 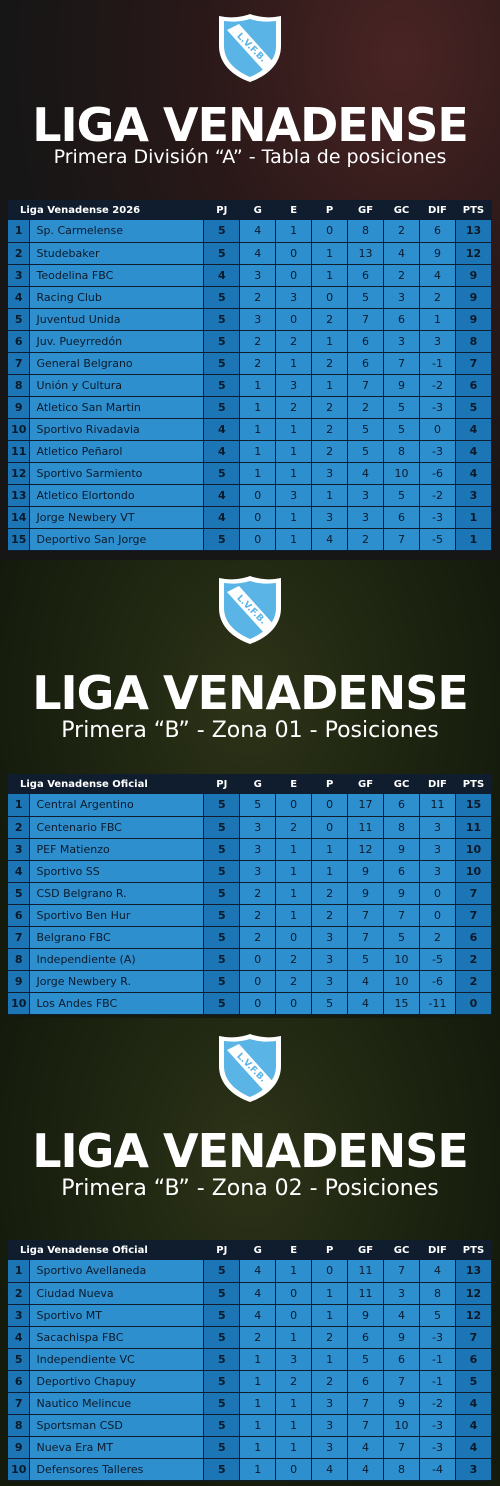 What do you see at coordinates (117, 1359) in the screenshot?
I see `team-name-cell: Independiente VC` at bounding box center [117, 1359].